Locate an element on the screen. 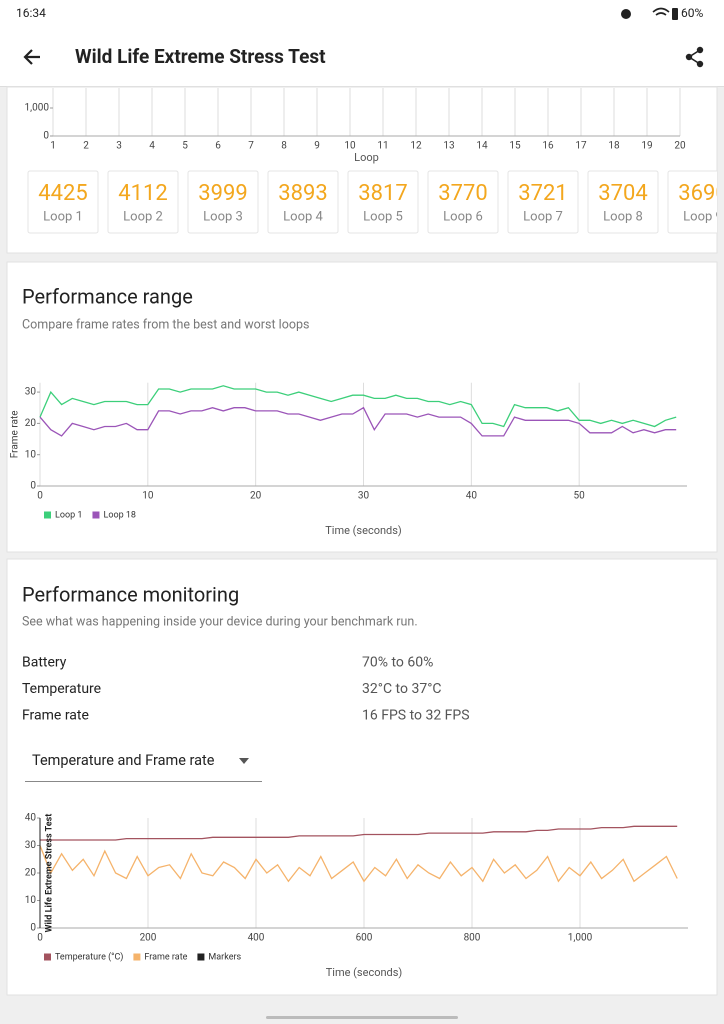  x-tick-label: 3 is located at coordinates (119, 146).